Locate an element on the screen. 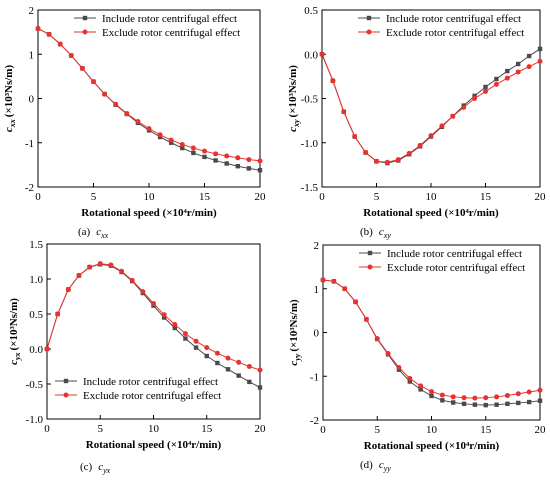 The width and height of the screenshot is (550, 480). x-tick-label: 20 is located at coordinates (261, 197).